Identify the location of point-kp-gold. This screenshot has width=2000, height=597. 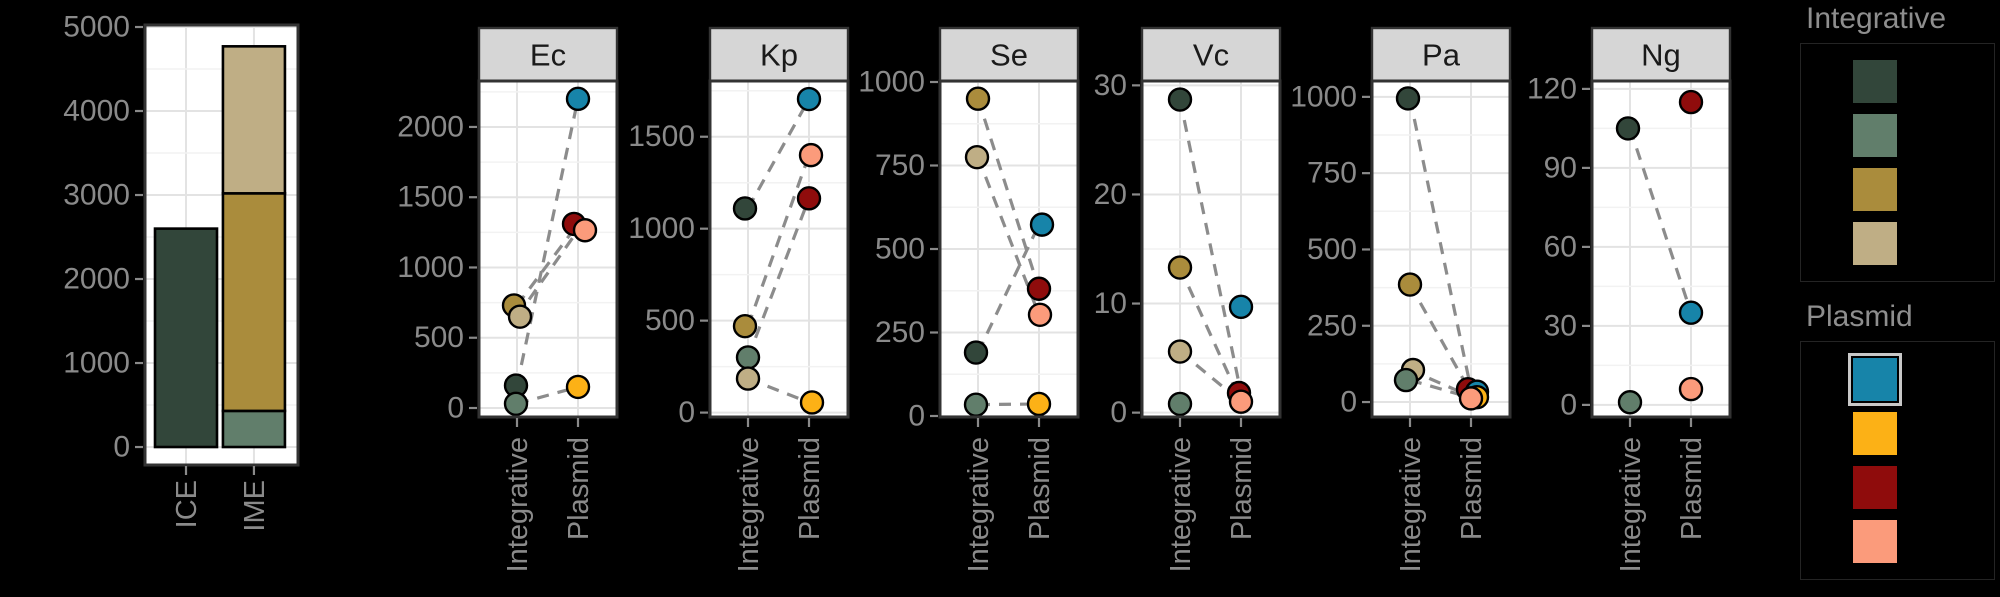
(745, 326).